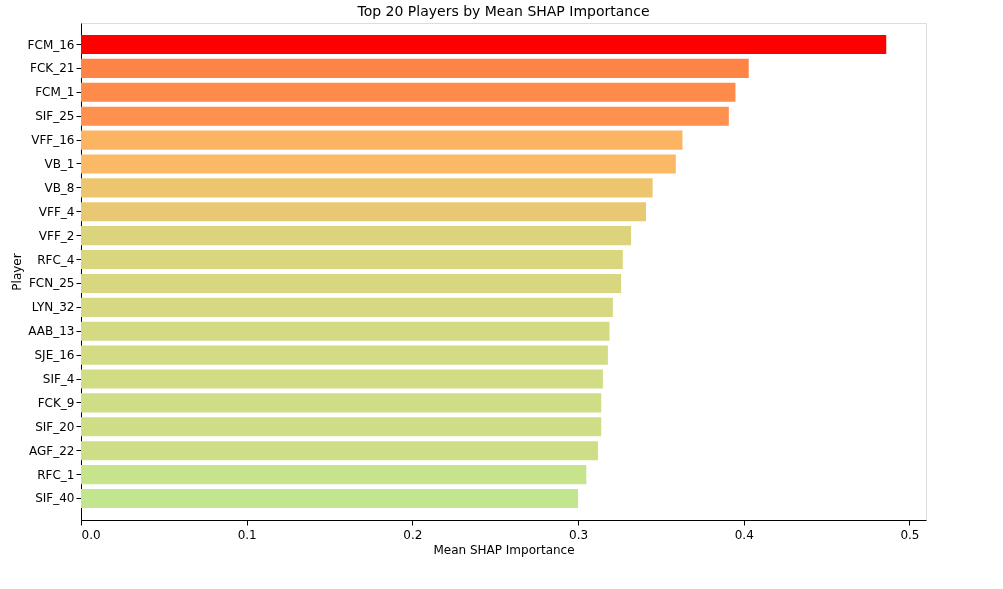 The image size is (1003, 589). What do you see at coordinates (55, 498) in the screenshot?
I see `y-tick-label: SIF_40` at bounding box center [55, 498].